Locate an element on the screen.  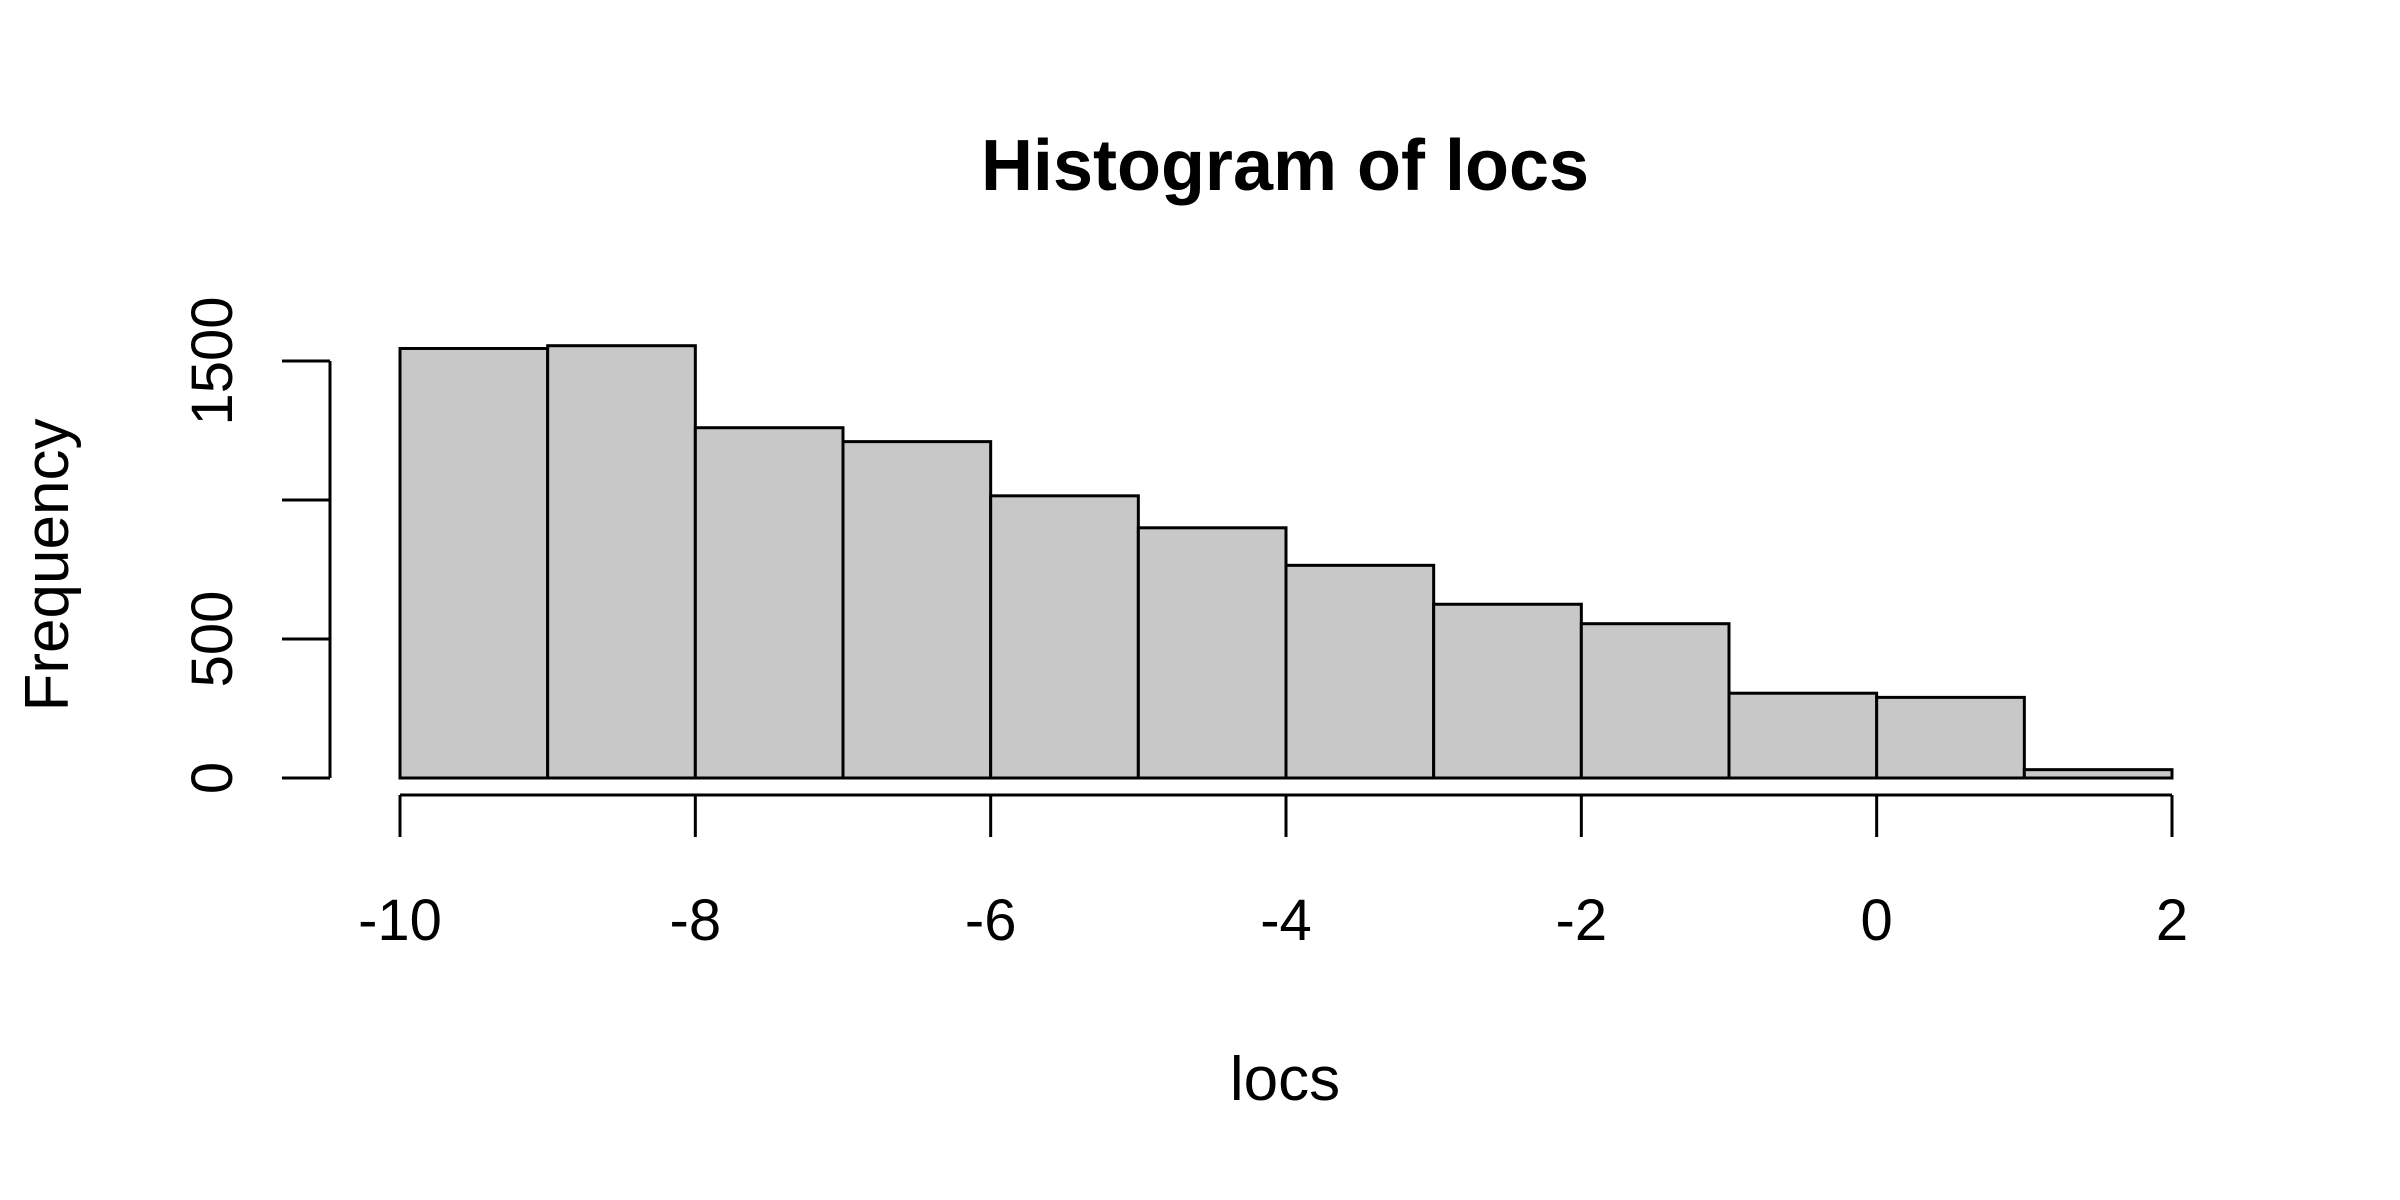
y-tick-label: 1500 is located at coordinates (212, 360).